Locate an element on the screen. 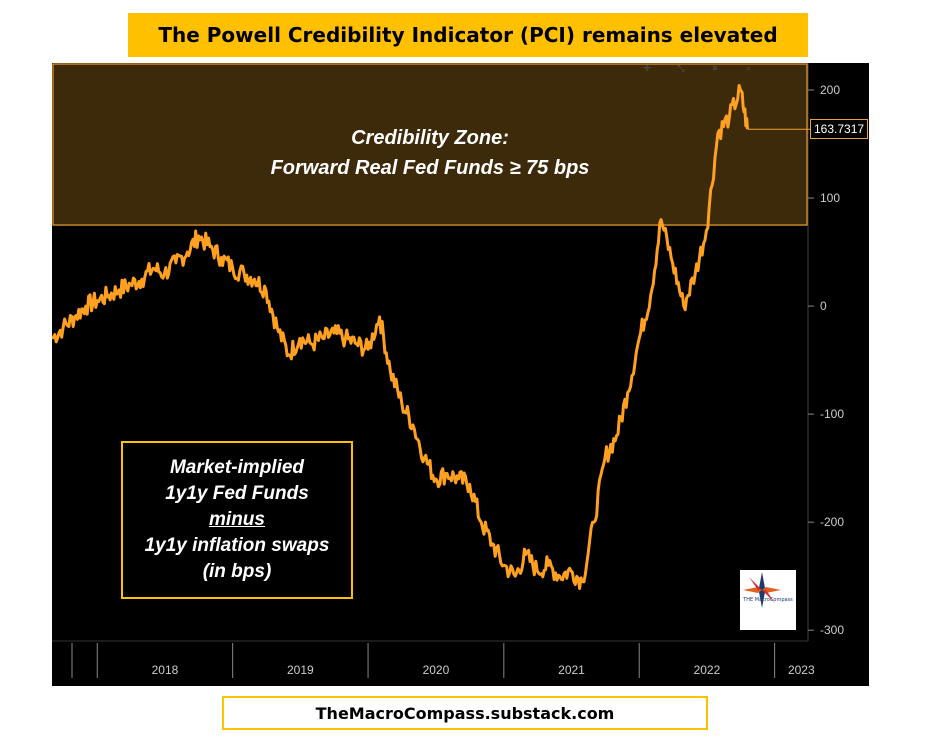 The width and height of the screenshot is (931, 749). zone-label-line2: Forward Real Fed Funds ≥ 75 bps is located at coordinates (430, 168).